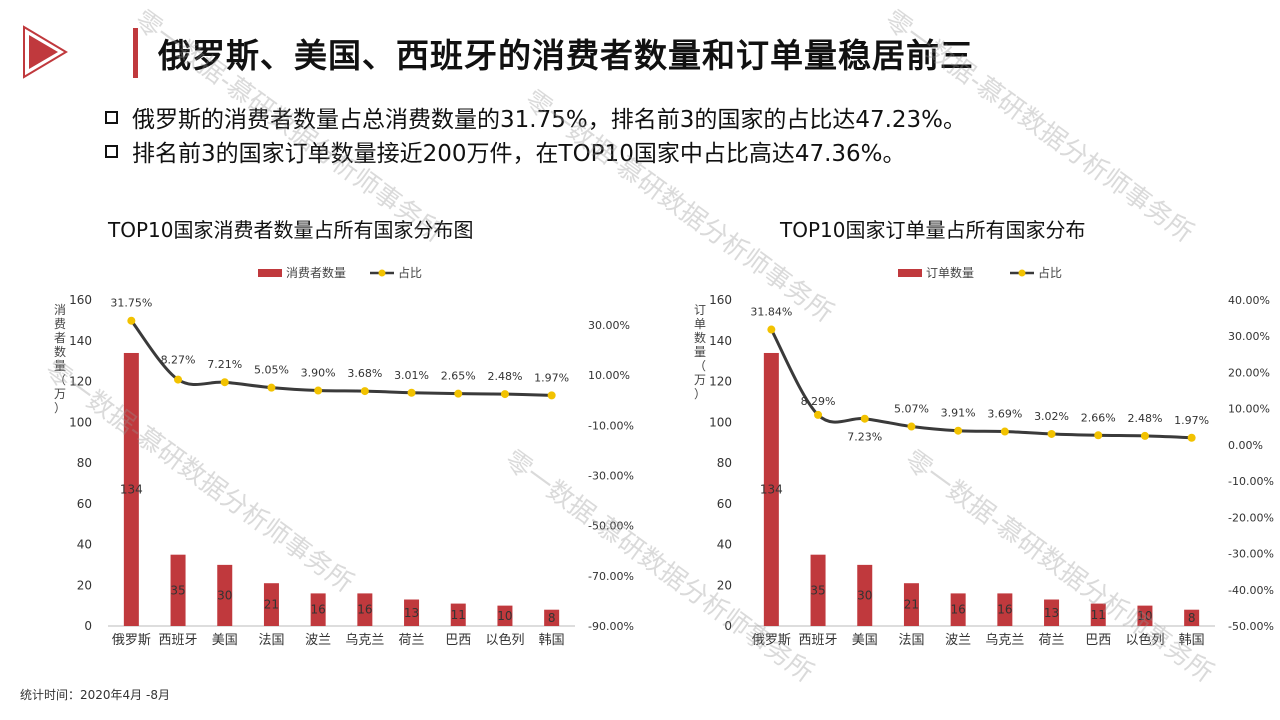 Image resolution: width=1280 pixels, height=720 pixels. Describe the element at coordinates (519, 154) in the screenshot. I see `bullet-text: 排名前3的国家订单数量接近200万件，在TOP10国家中占比高达47.36%。` at that location.